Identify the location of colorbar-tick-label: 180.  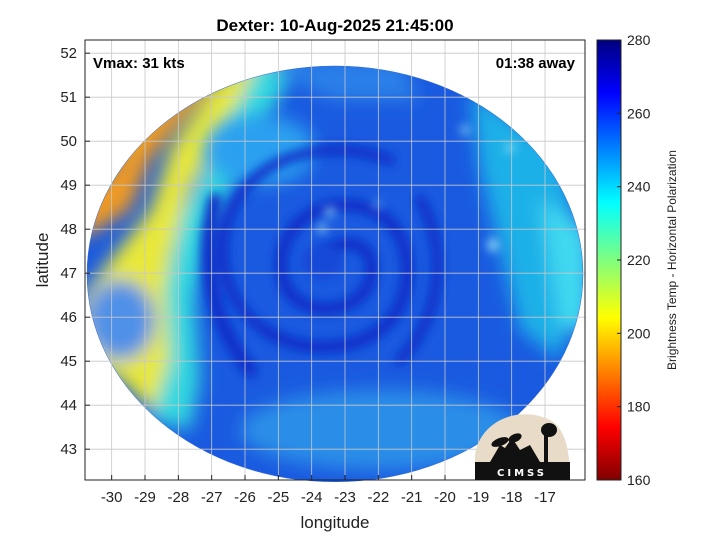
(639, 407).